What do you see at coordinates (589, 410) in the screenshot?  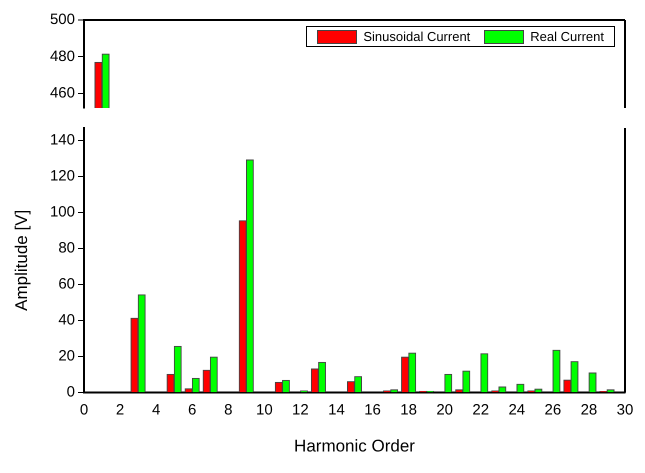 I see `x-tick-label: 28` at bounding box center [589, 410].